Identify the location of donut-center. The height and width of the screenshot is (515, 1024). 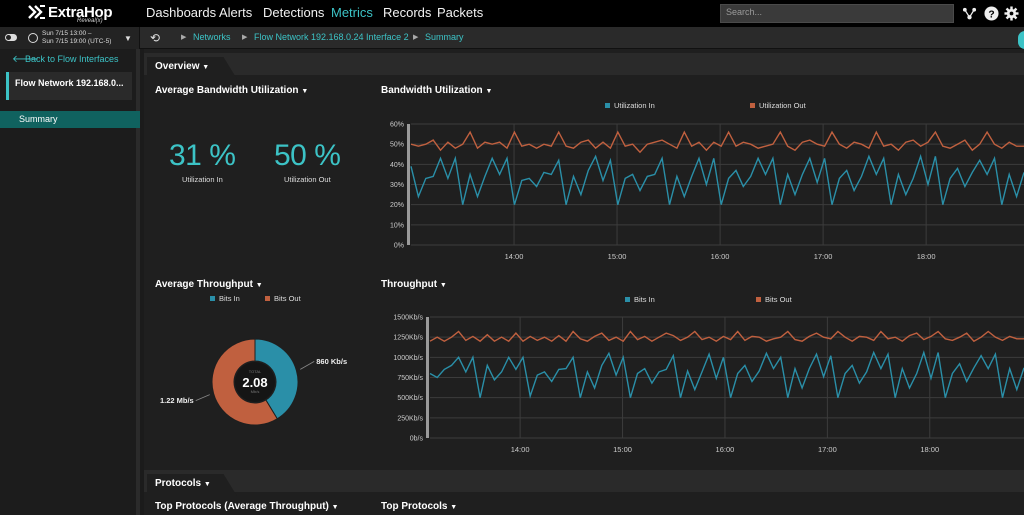
(255, 382).